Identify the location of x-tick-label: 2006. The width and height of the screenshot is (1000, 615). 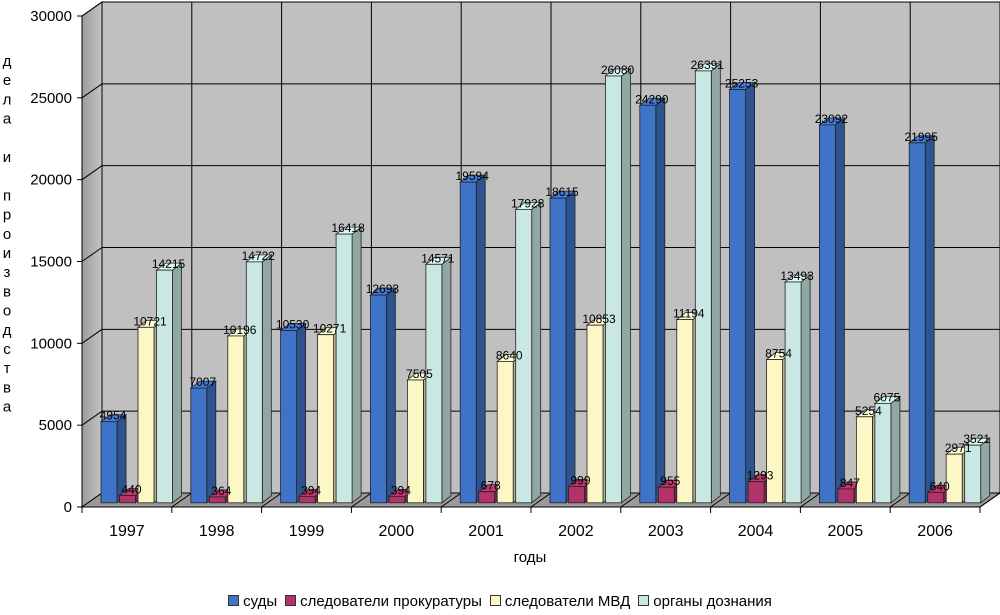
(935, 531).